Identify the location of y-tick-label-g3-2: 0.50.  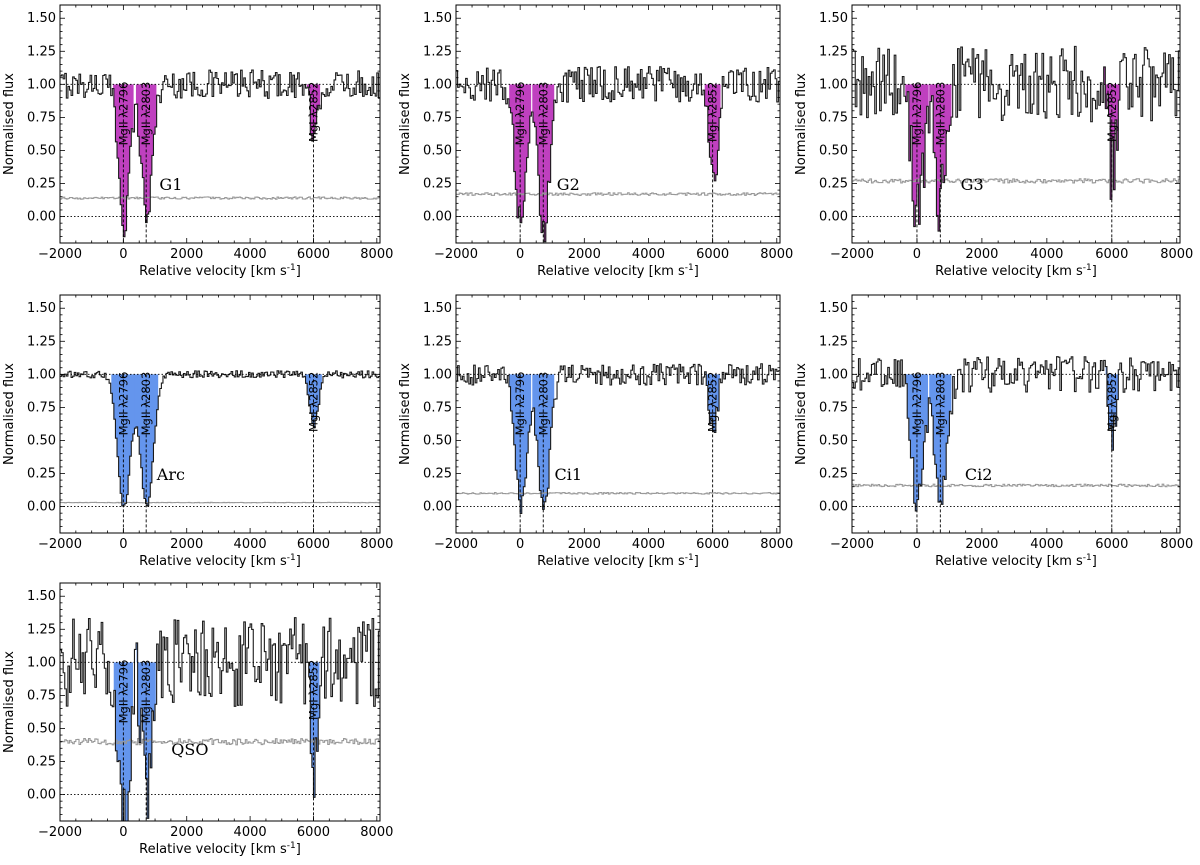
(833, 150).